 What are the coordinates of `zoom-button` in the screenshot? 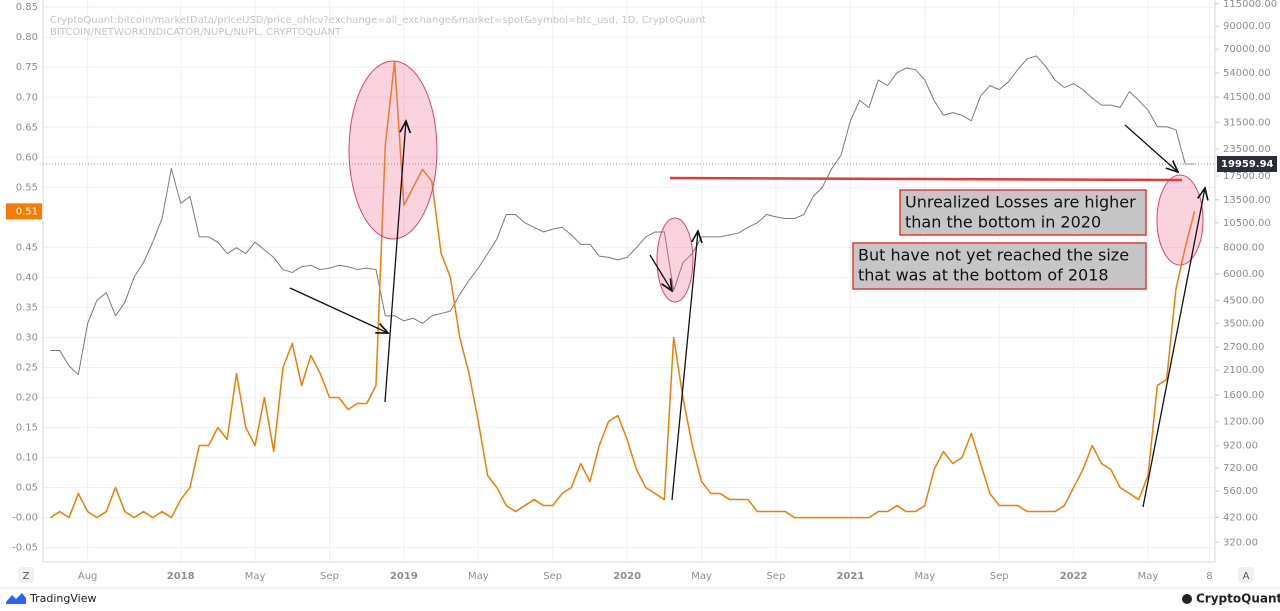 It's located at (26, 575).